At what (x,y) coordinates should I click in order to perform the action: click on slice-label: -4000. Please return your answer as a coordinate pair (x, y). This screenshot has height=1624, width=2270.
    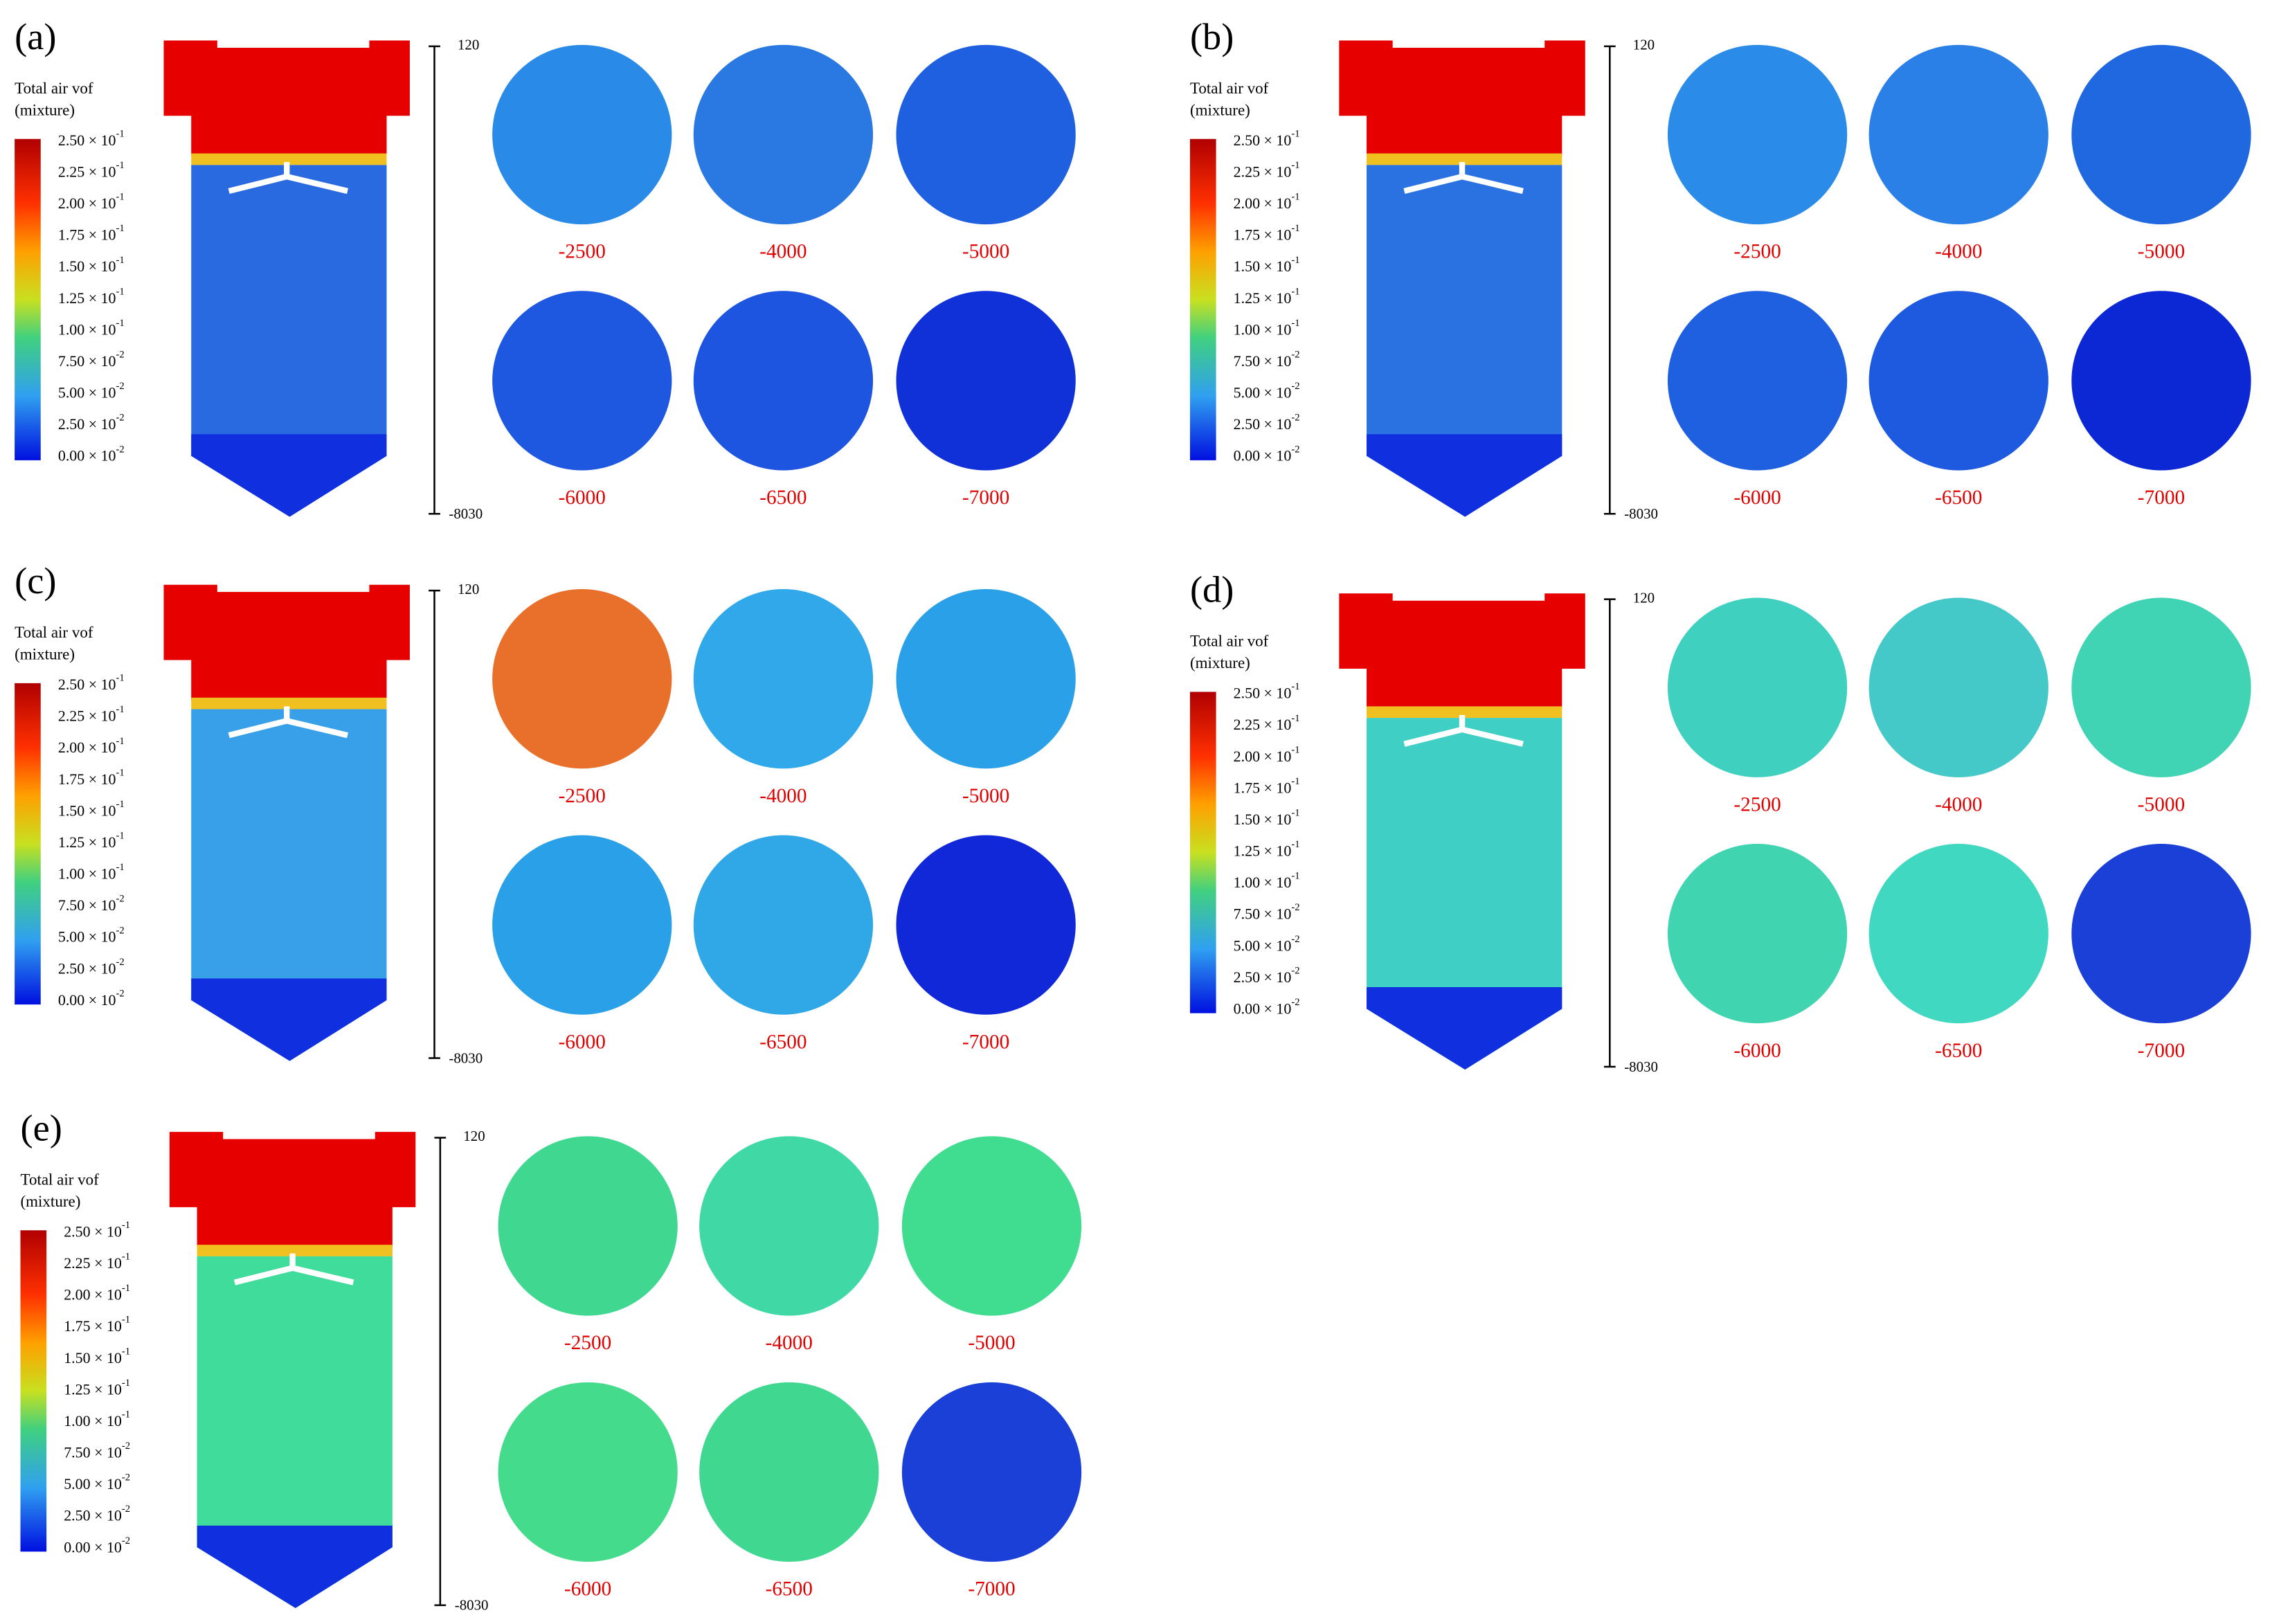
    Looking at the image, I should click on (783, 252).